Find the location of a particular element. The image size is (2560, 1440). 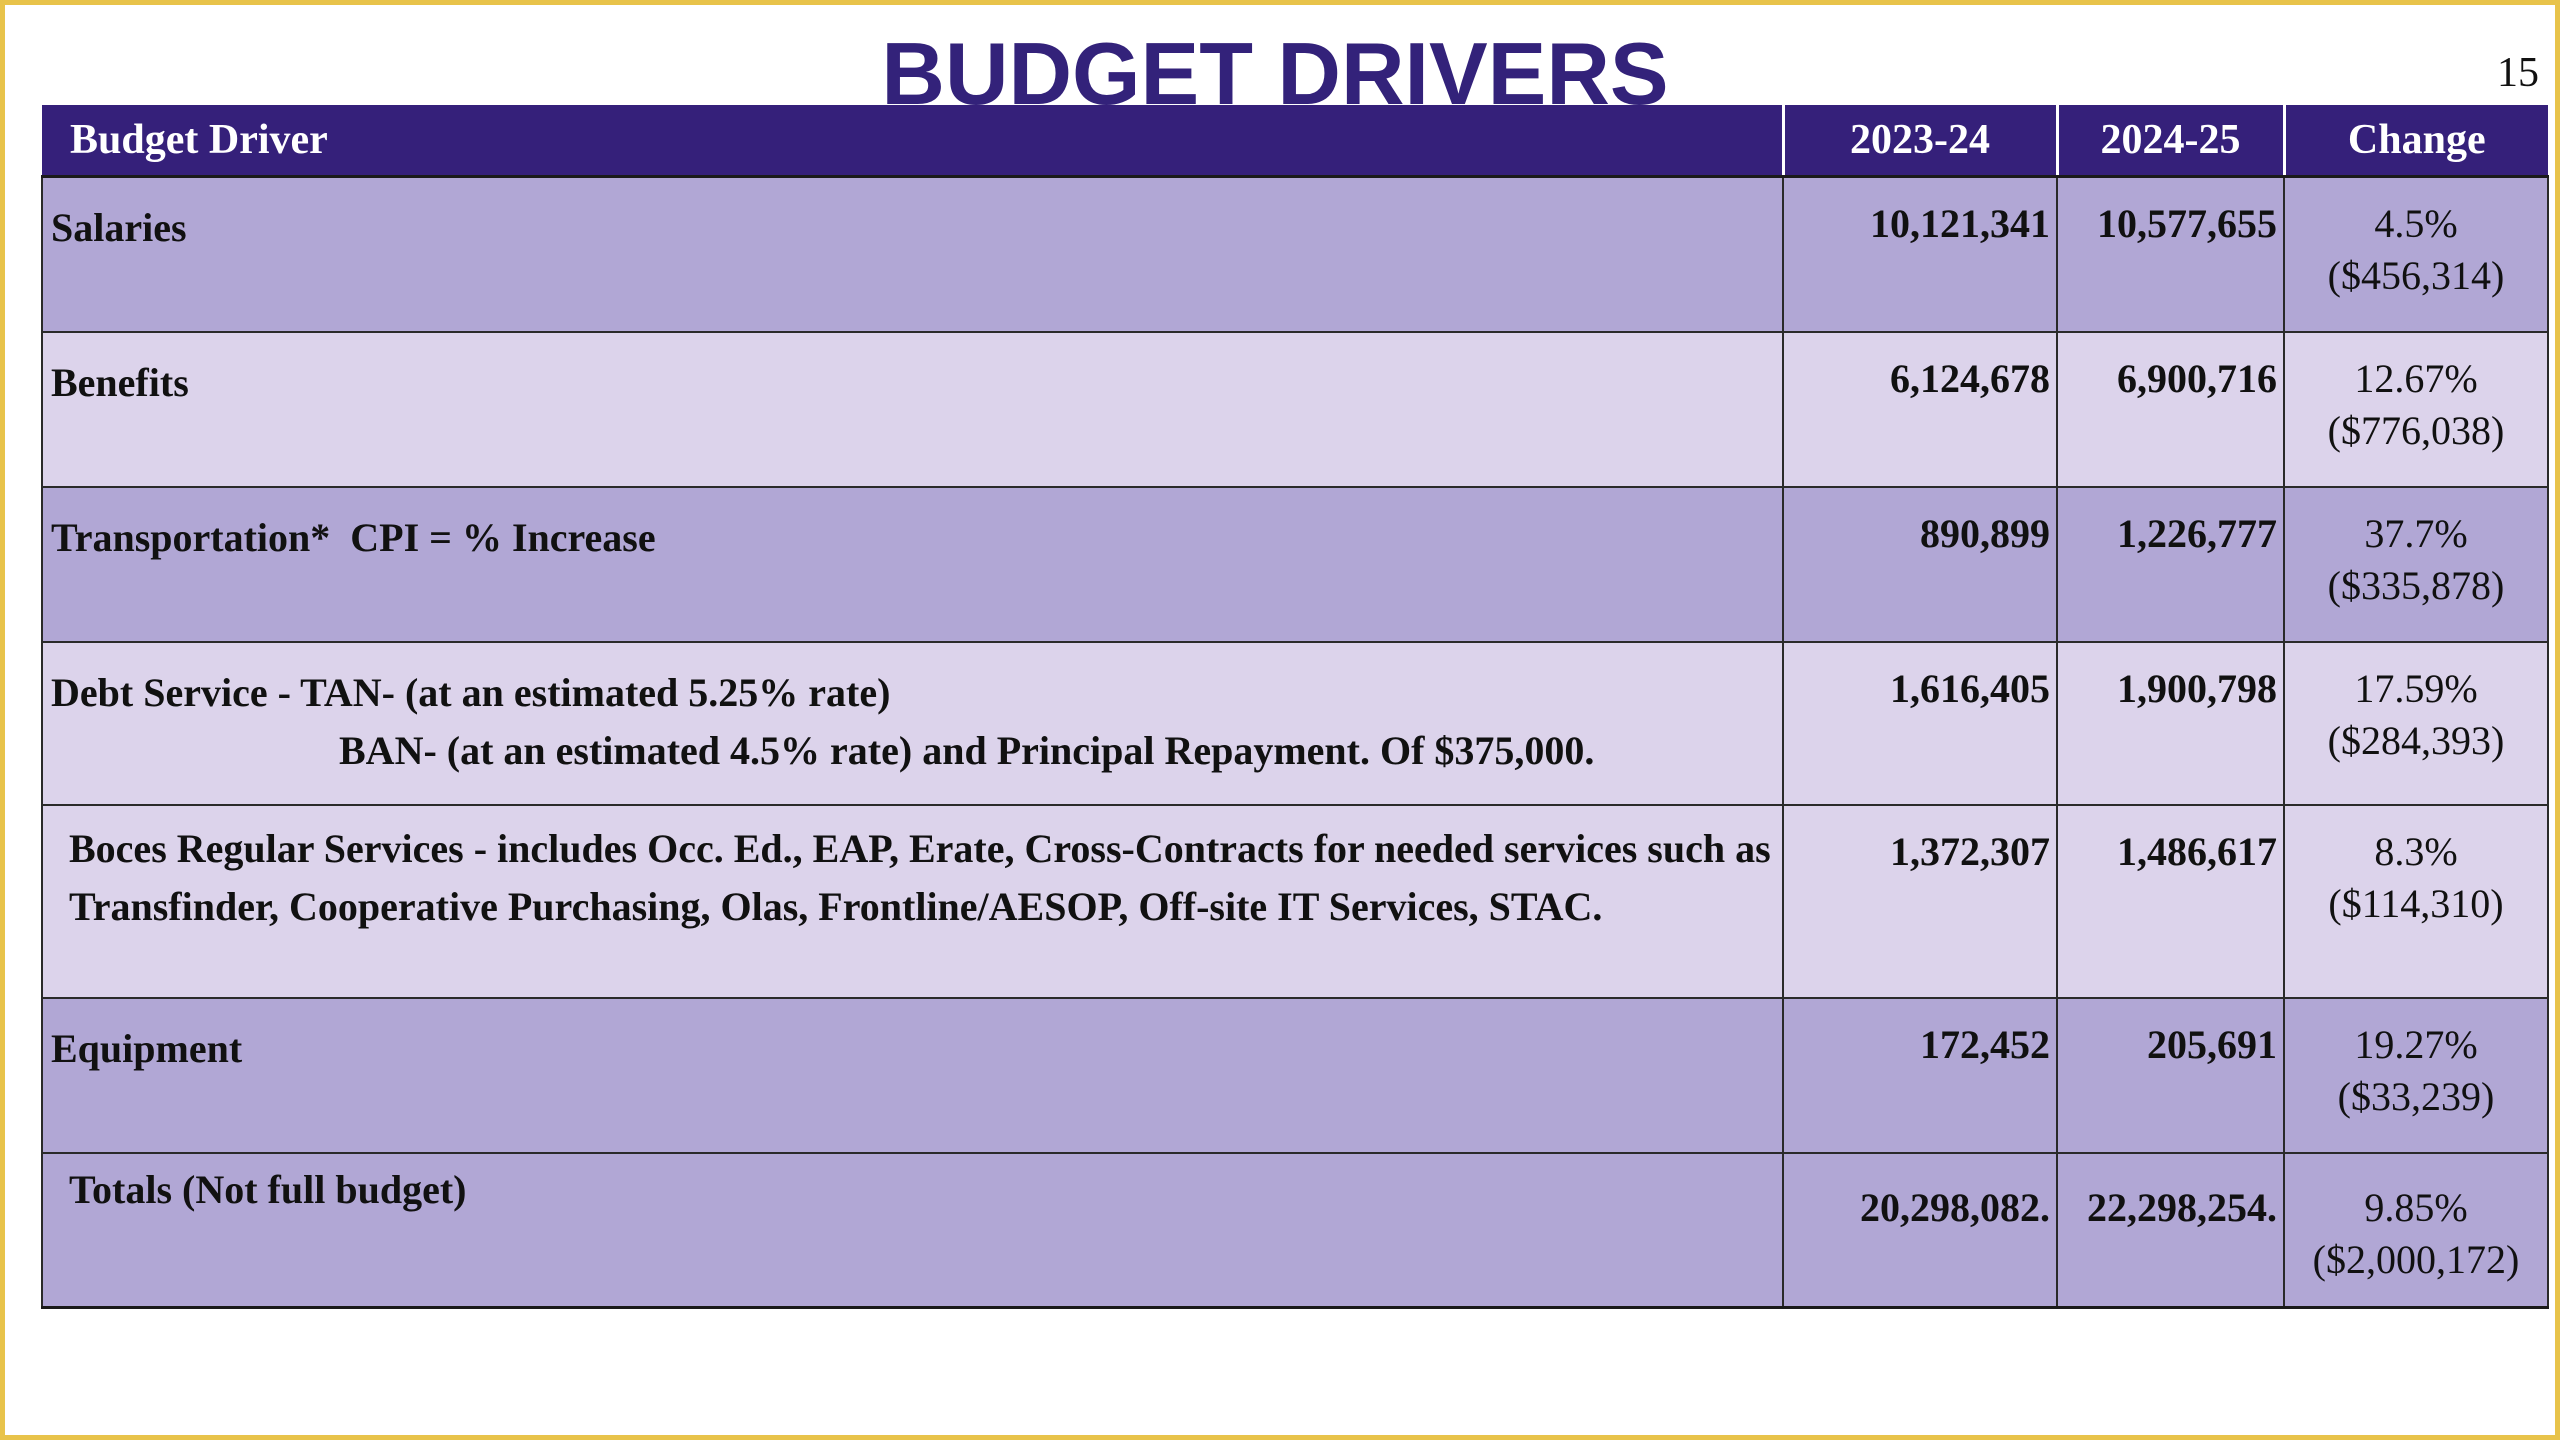

cell-2023-24: 890,899 is located at coordinates (1920, 564).